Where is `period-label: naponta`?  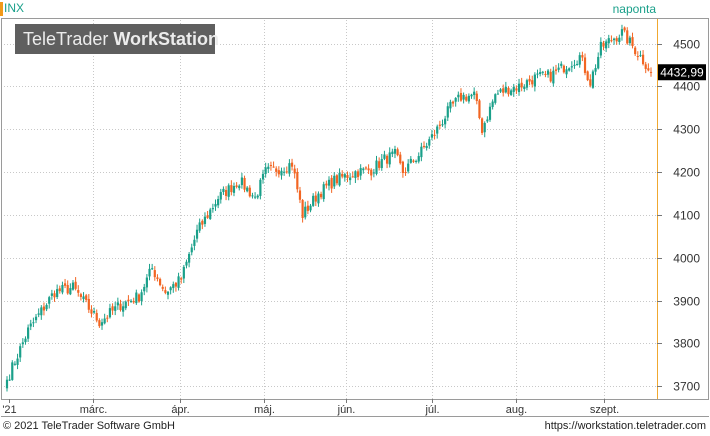
period-label: naponta is located at coordinates (634, 9).